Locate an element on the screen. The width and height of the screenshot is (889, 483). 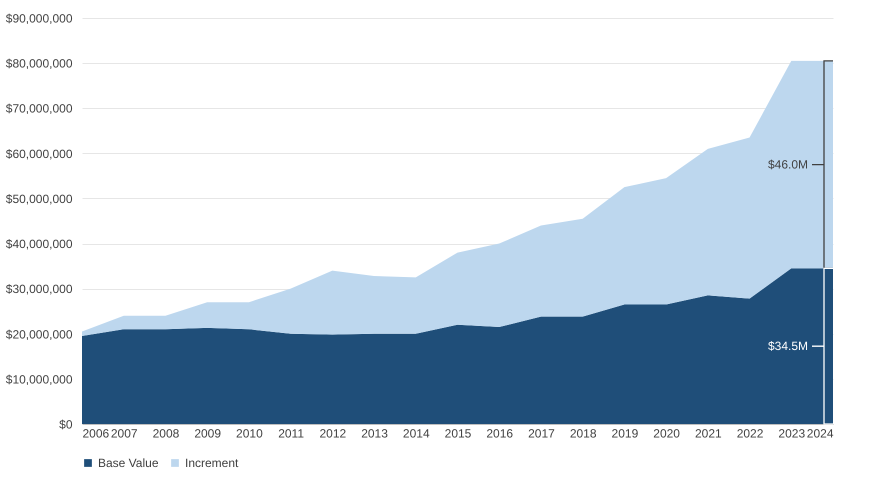
x-tick-label: 2018 is located at coordinates (583, 433).